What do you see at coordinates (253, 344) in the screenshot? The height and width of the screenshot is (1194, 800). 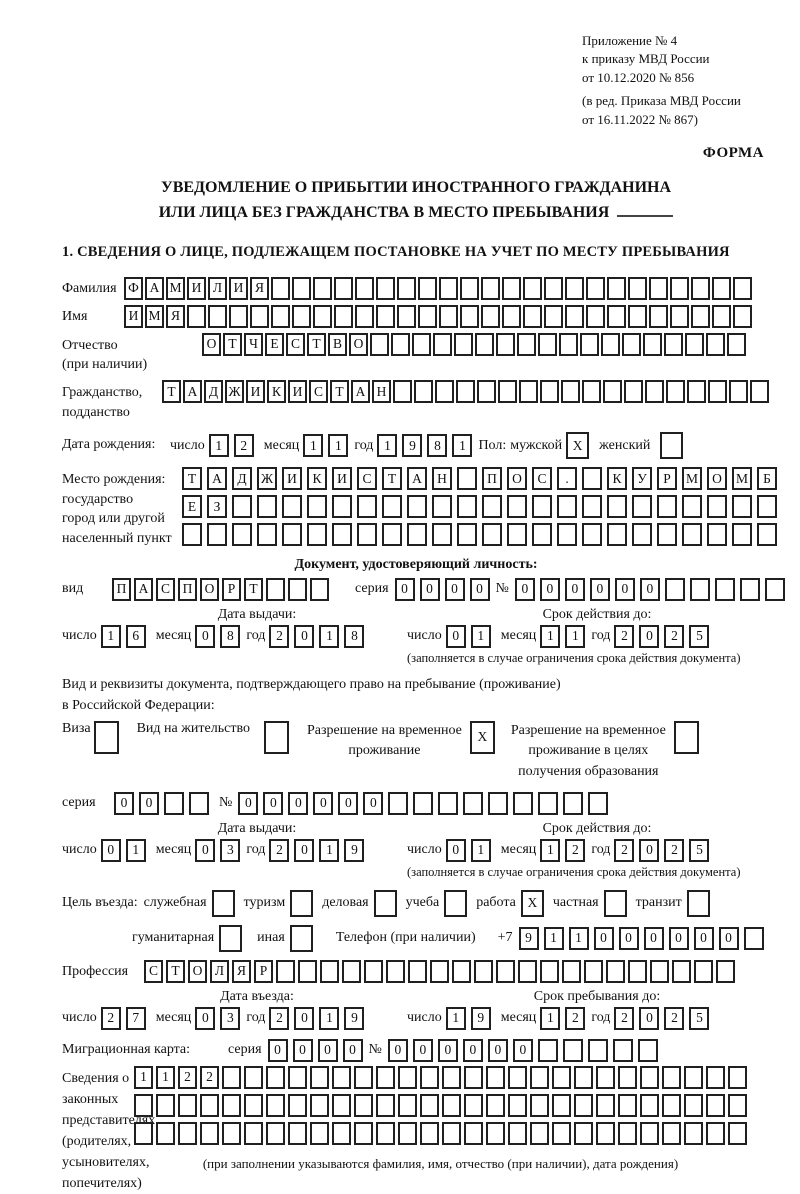 I see `char-box: Ч` at bounding box center [253, 344].